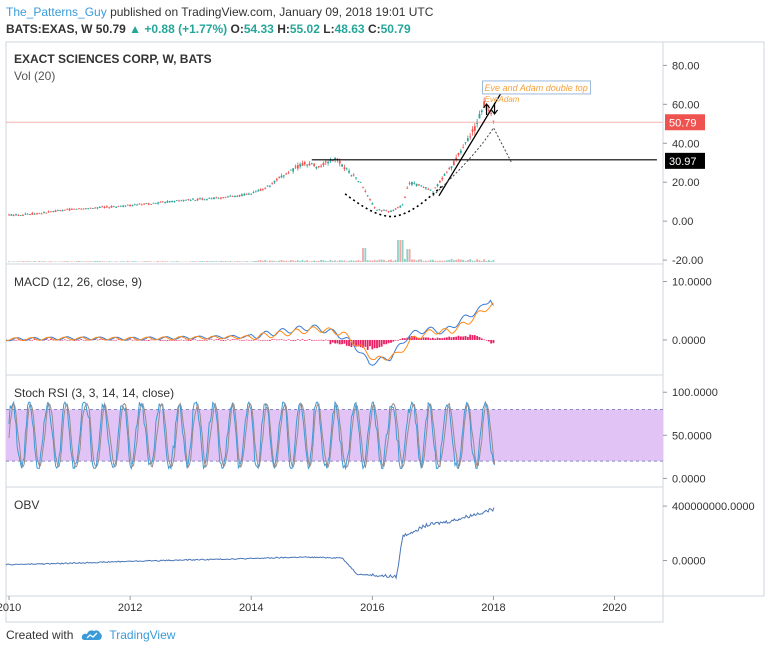 This screenshot has width=765, height=654. Describe the element at coordinates (142, 635) in the screenshot. I see `tradingview-link: TradingView` at that location.